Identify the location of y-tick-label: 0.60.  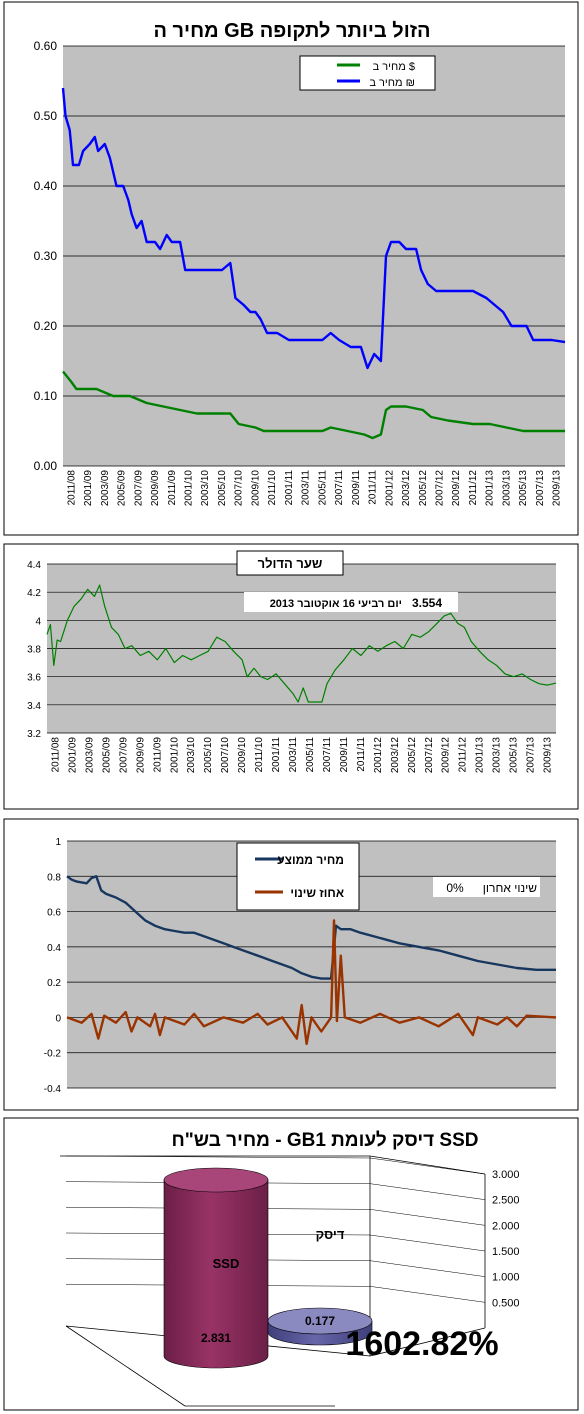
(46, 46).